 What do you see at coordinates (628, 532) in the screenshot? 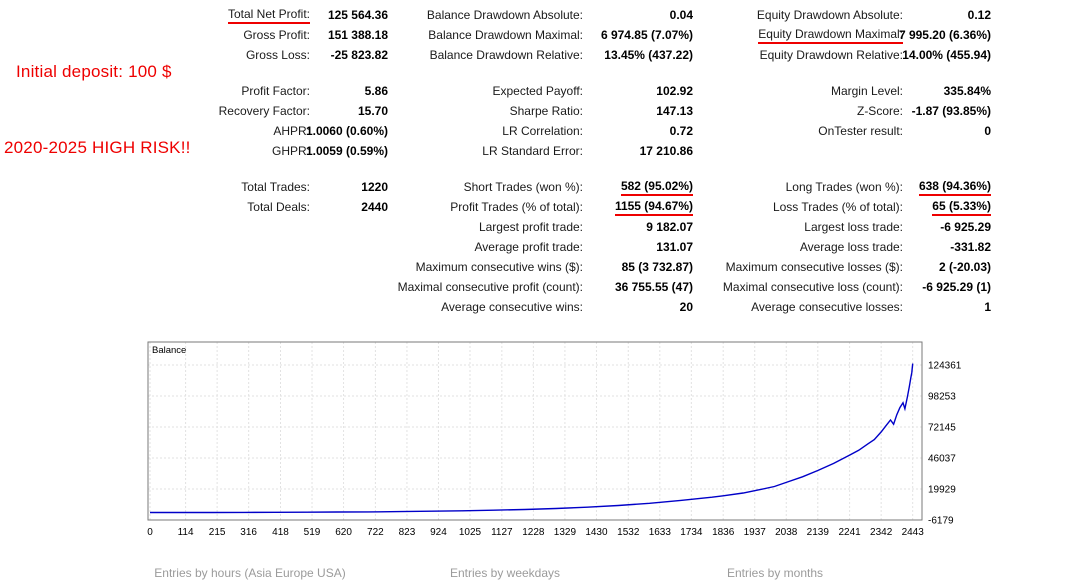
I see `x-axis-tick: 1532` at bounding box center [628, 532].